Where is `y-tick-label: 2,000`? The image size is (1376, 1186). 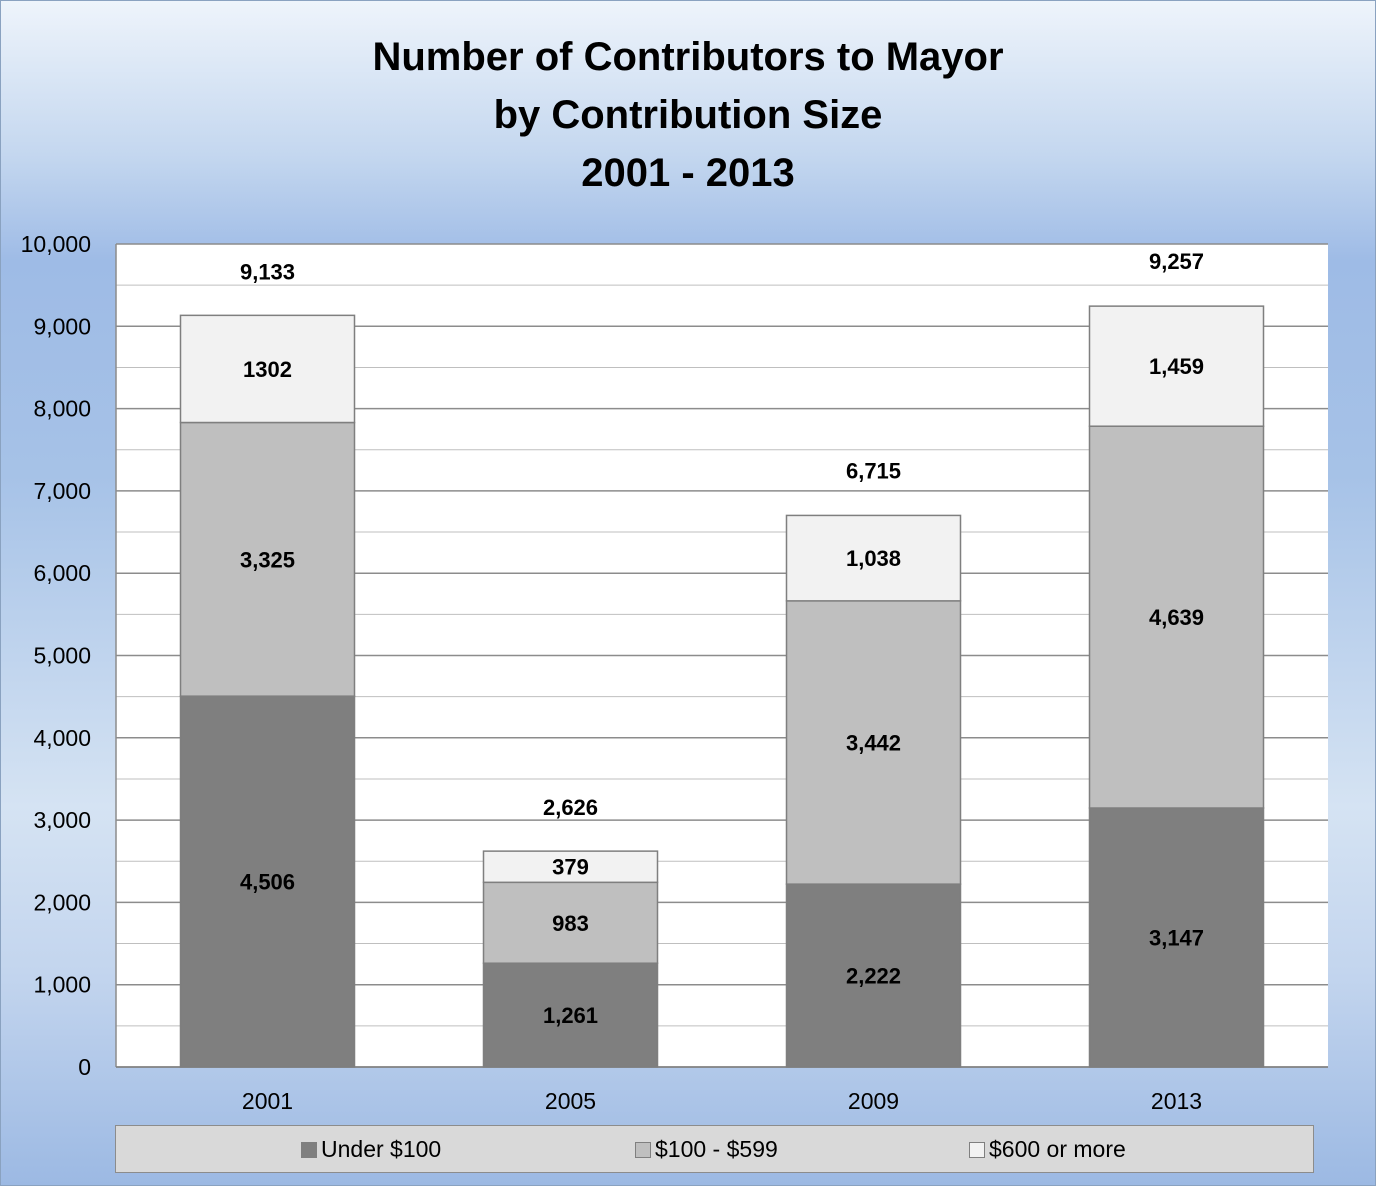 y-tick-label: 2,000 is located at coordinates (62, 902).